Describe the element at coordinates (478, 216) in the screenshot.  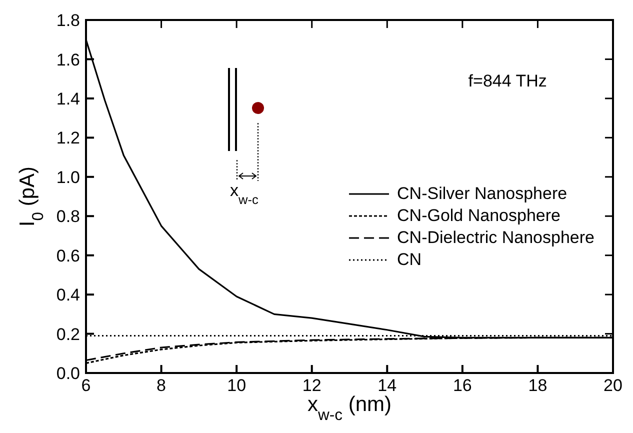
I see `legend-label: CN-Gold Nanosphere` at that location.